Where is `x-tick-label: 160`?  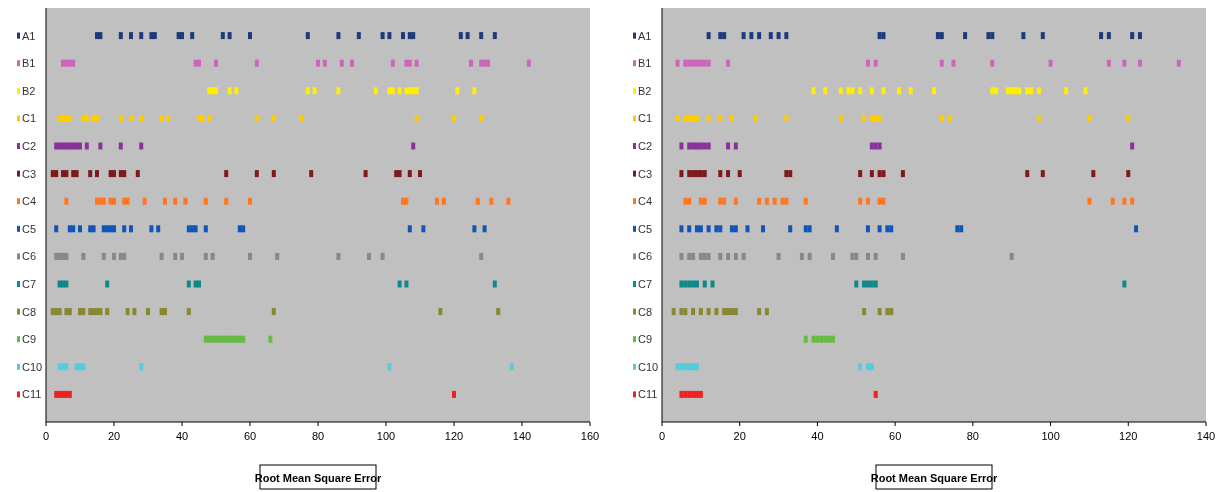 x-tick-label: 160 is located at coordinates (590, 436).